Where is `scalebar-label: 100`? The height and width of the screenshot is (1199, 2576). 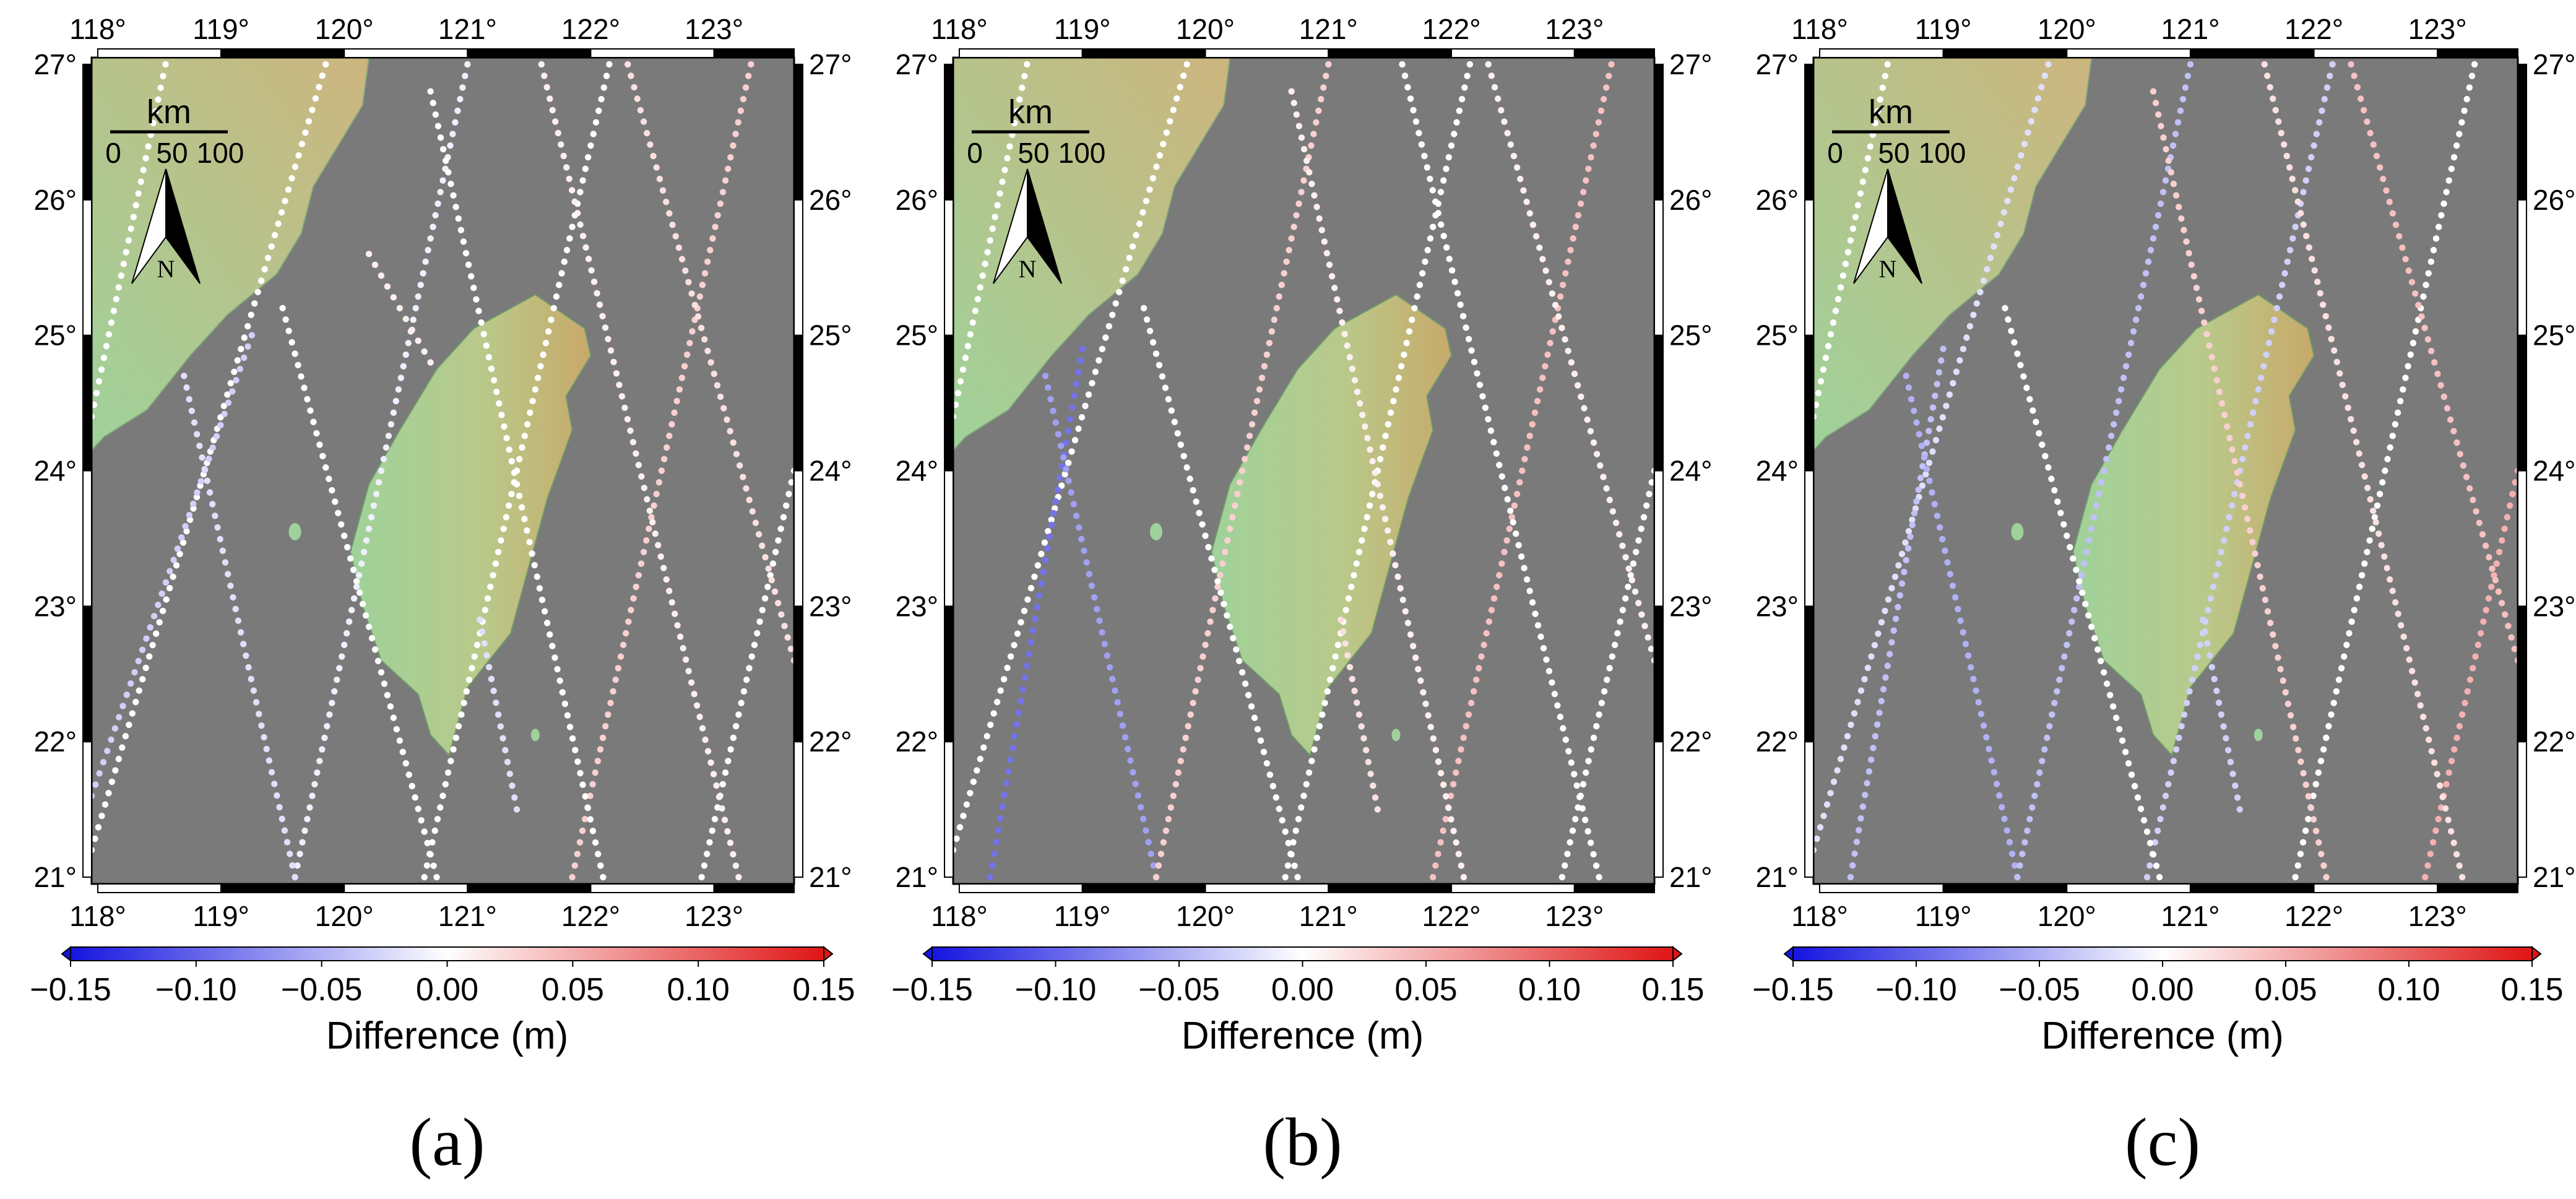
scalebar-label: 100 is located at coordinates (1942, 153).